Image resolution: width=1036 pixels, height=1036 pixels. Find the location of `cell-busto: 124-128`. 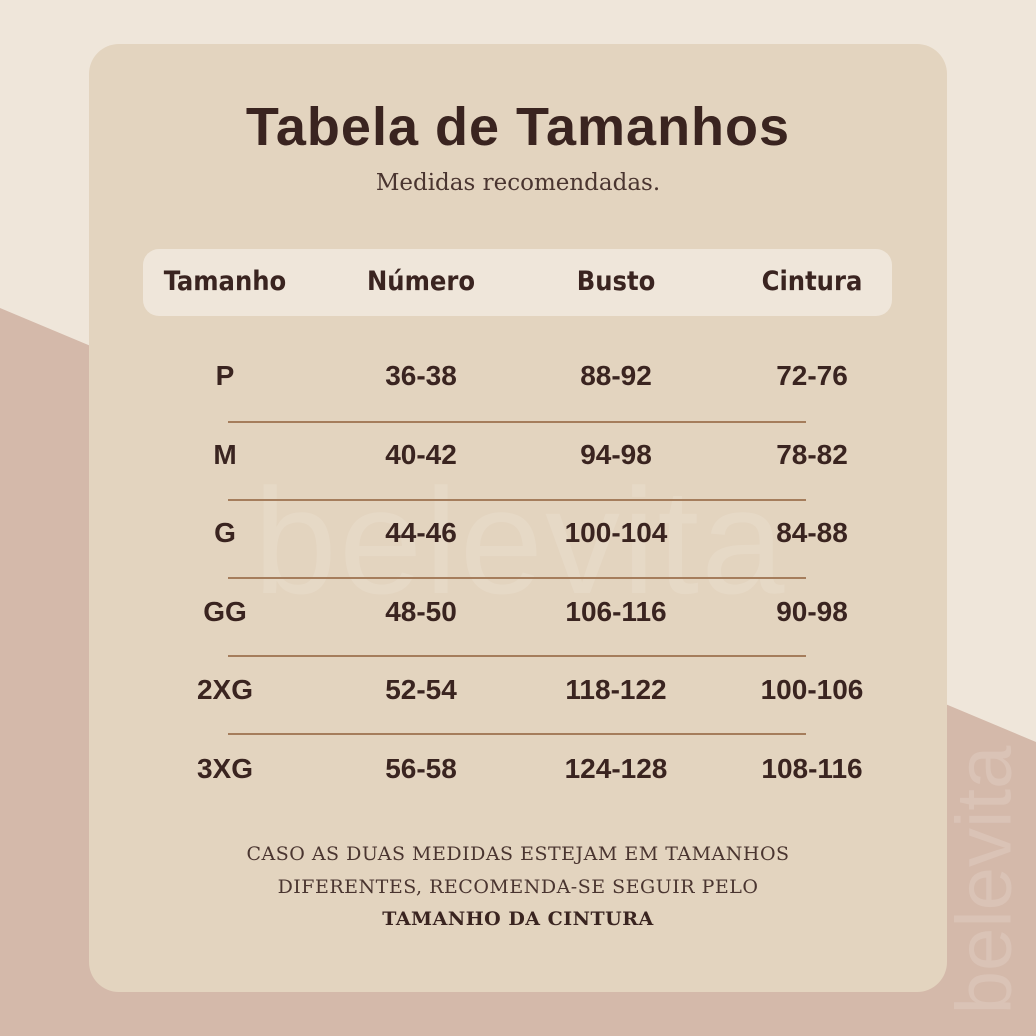

cell-busto: 124-128 is located at coordinates (616, 768).